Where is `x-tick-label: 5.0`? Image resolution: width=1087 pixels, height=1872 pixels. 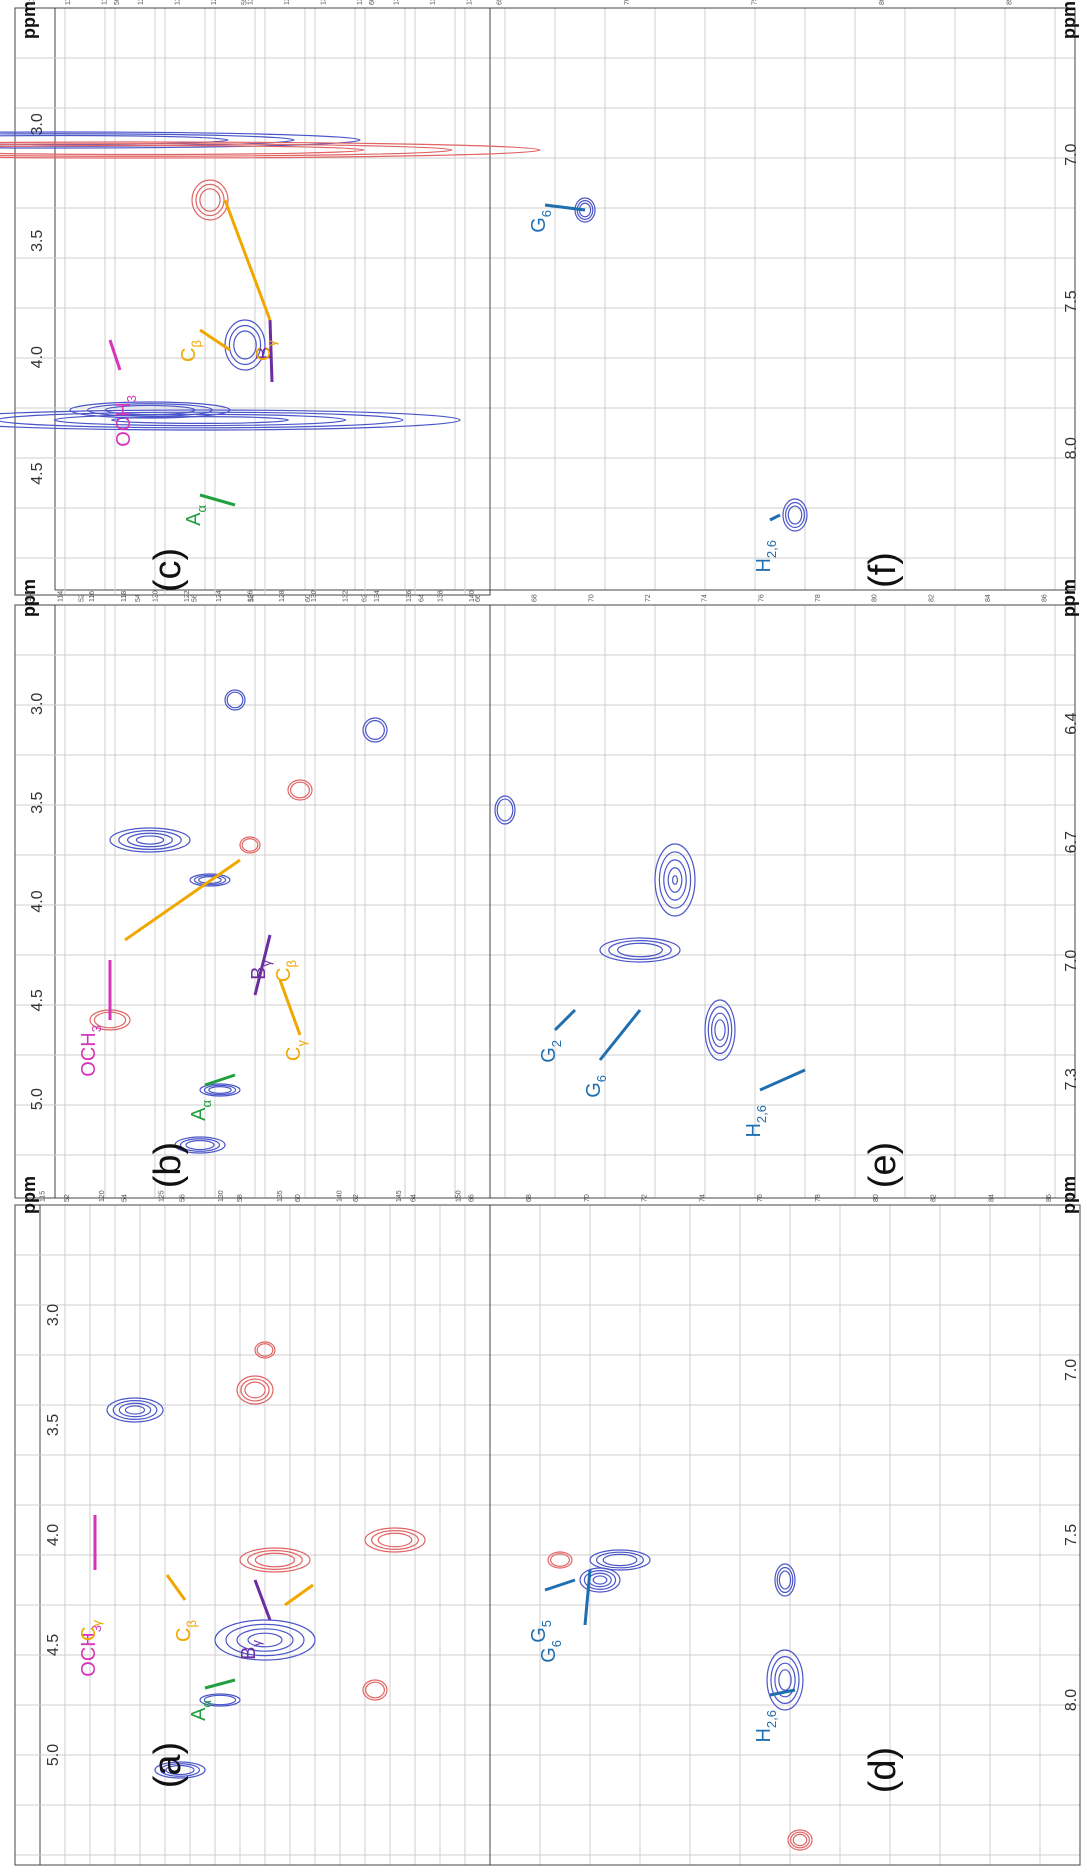
x-tick-label: 5.0 is located at coordinates (37, 1099).